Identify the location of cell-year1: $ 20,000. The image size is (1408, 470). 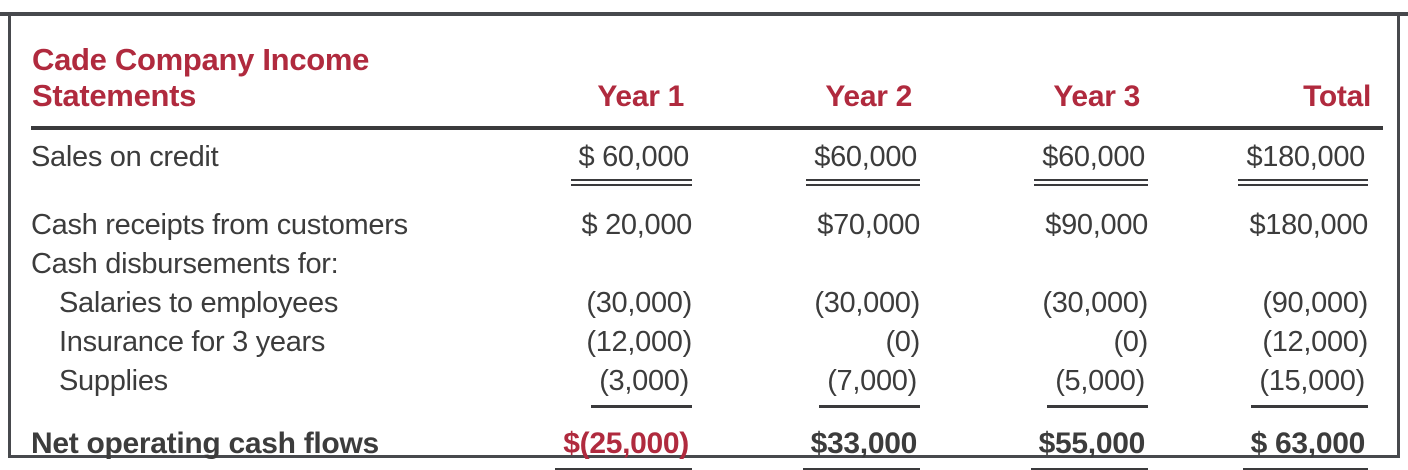
(613, 225).